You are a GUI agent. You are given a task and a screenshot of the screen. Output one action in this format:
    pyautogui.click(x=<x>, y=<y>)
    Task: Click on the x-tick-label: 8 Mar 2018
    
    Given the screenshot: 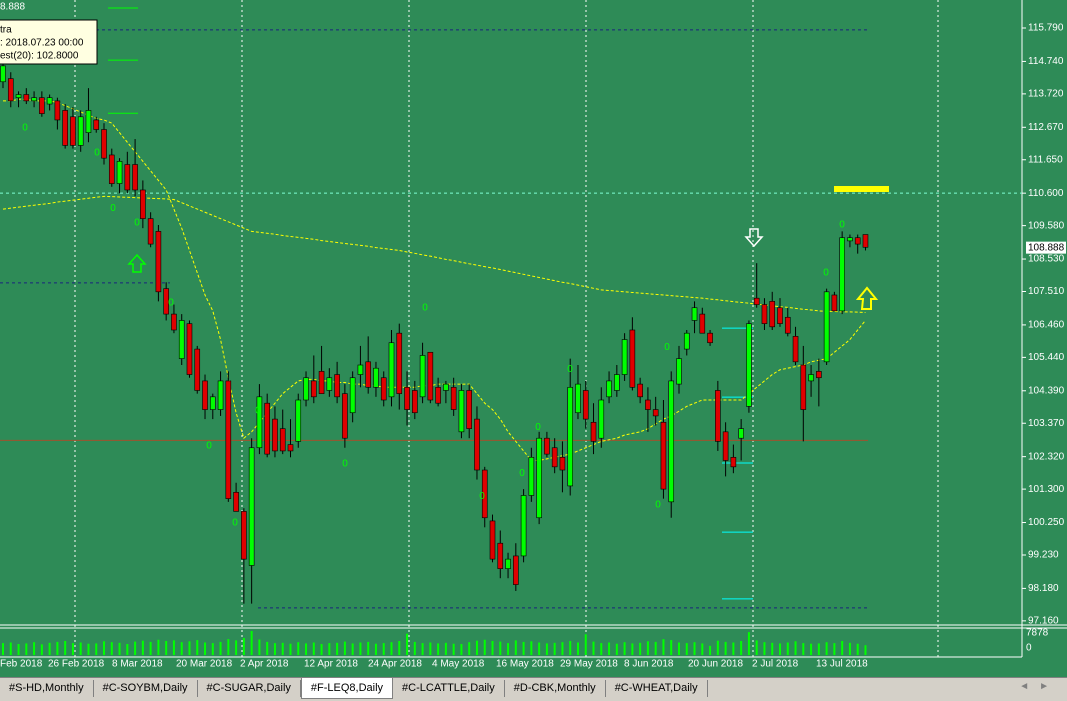 What is the action you would take?
    pyautogui.click(x=137, y=664)
    